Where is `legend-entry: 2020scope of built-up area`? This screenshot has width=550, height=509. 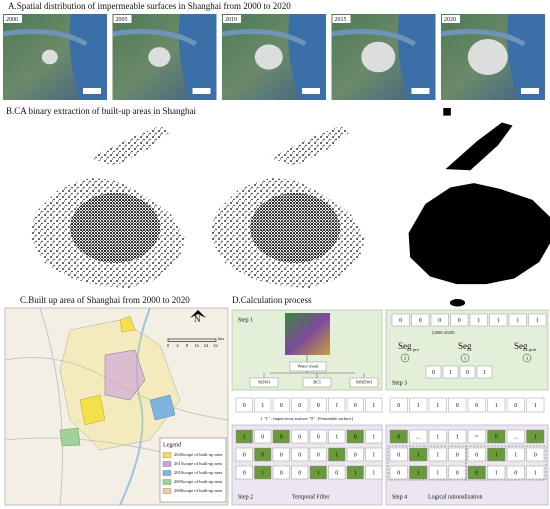 legend-entry: 2020scope of built-up area is located at coordinates (198, 454).